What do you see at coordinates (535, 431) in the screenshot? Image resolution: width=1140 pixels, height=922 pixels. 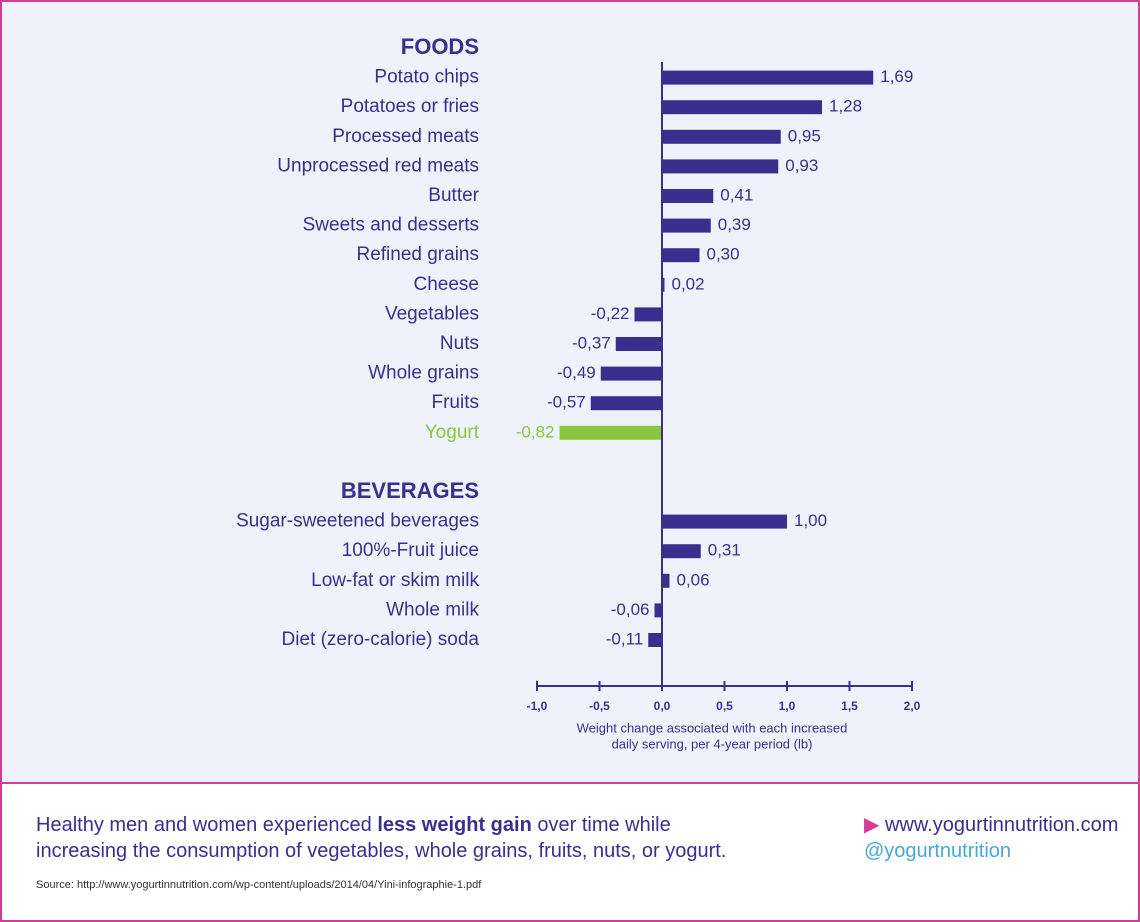 I see `value-label: -0,82` at bounding box center [535, 431].